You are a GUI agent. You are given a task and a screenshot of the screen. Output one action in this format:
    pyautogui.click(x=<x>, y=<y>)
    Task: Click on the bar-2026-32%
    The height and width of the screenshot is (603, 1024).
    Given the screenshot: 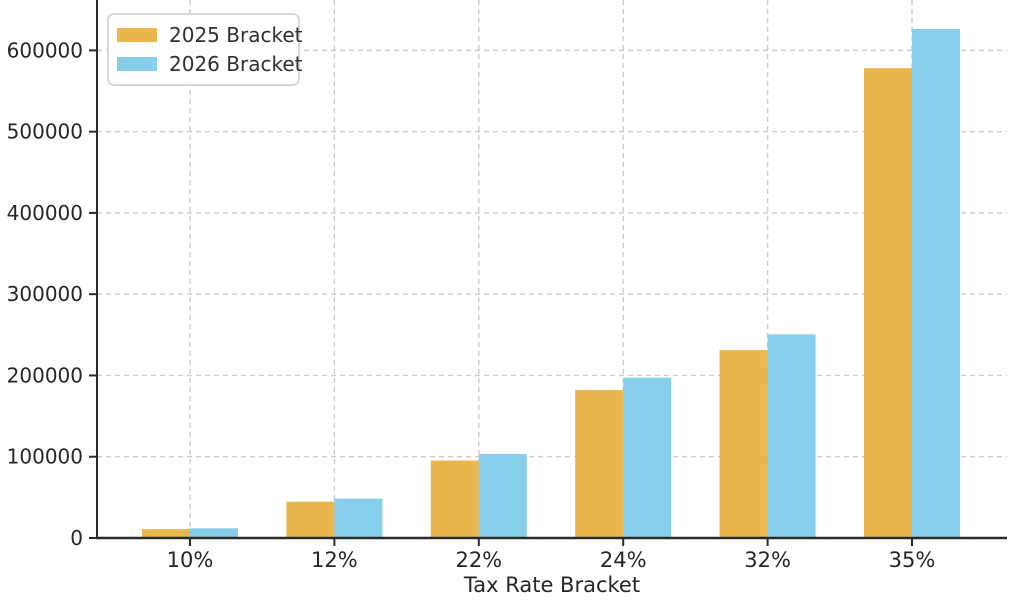 What is the action you would take?
    pyautogui.click(x=791, y=436)
    